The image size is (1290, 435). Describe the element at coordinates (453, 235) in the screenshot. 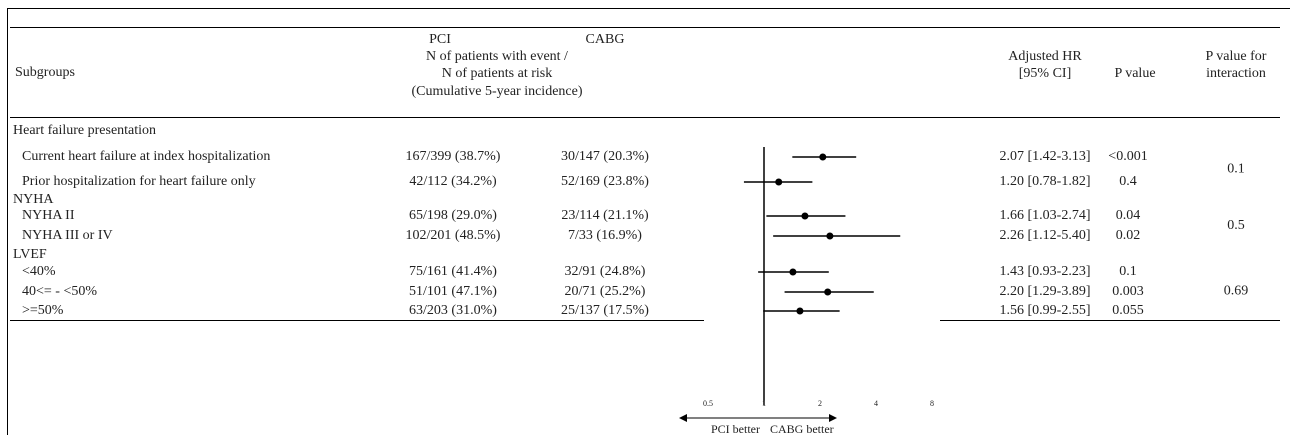

I see `pci-cell: 102/201 (48.5%)` at that location.